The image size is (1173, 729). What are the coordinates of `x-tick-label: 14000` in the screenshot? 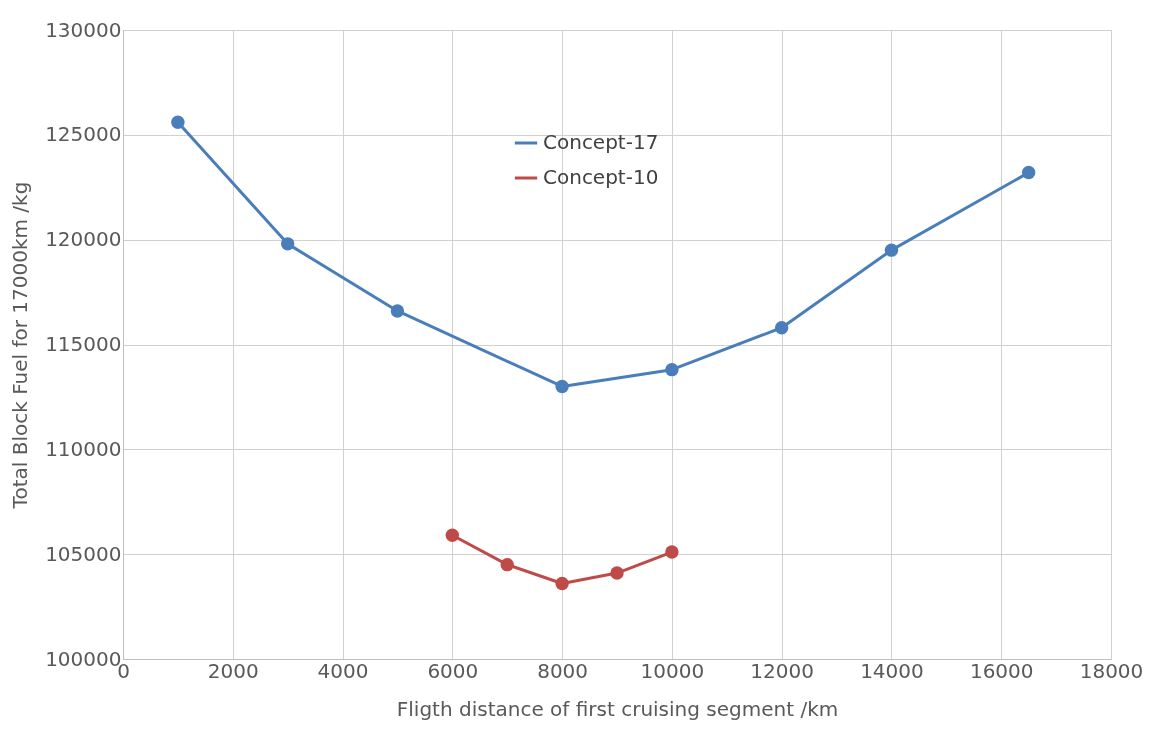 It's located at (892, 670).